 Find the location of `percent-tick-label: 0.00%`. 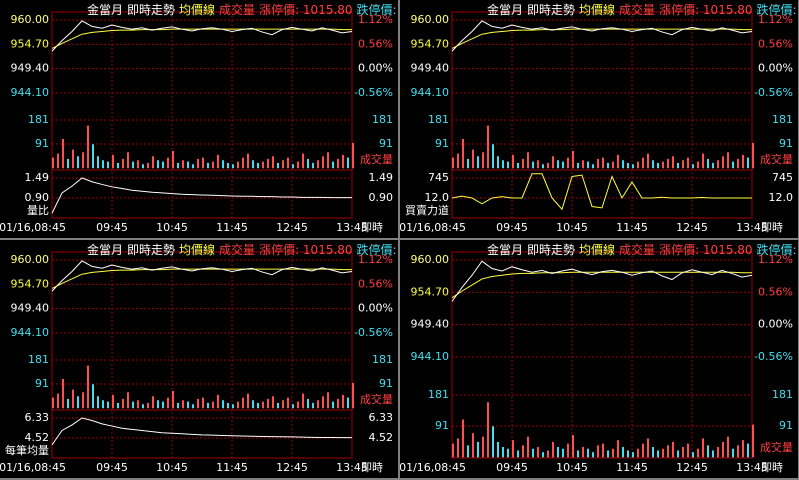

percent-tick-label: 0.00% is located at coordinates (375, 308).